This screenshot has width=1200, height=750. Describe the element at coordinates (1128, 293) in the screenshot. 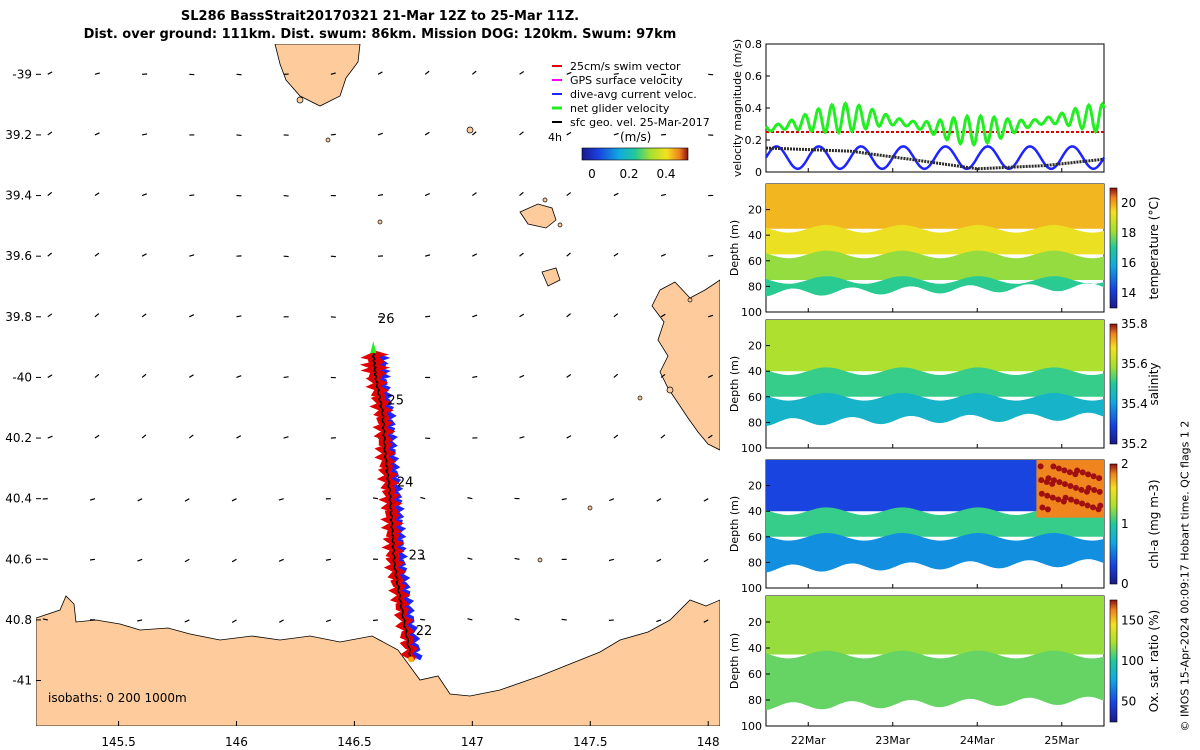

I see `colorbar-tick-label: 14` at that location.